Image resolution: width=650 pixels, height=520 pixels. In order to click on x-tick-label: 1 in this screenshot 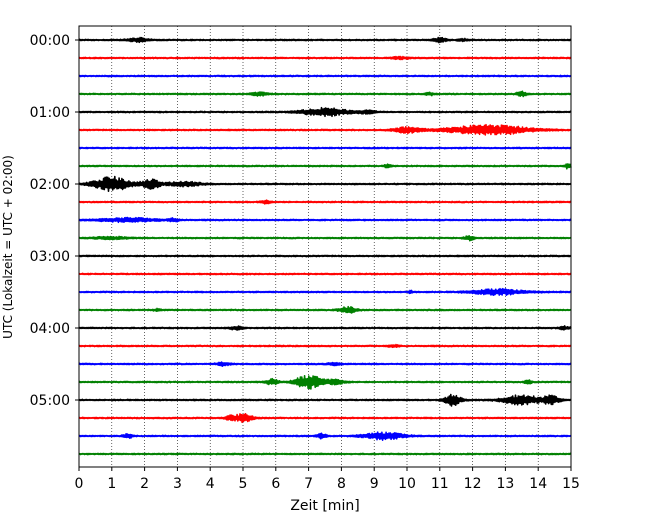, I will do `click(111, 484)`.